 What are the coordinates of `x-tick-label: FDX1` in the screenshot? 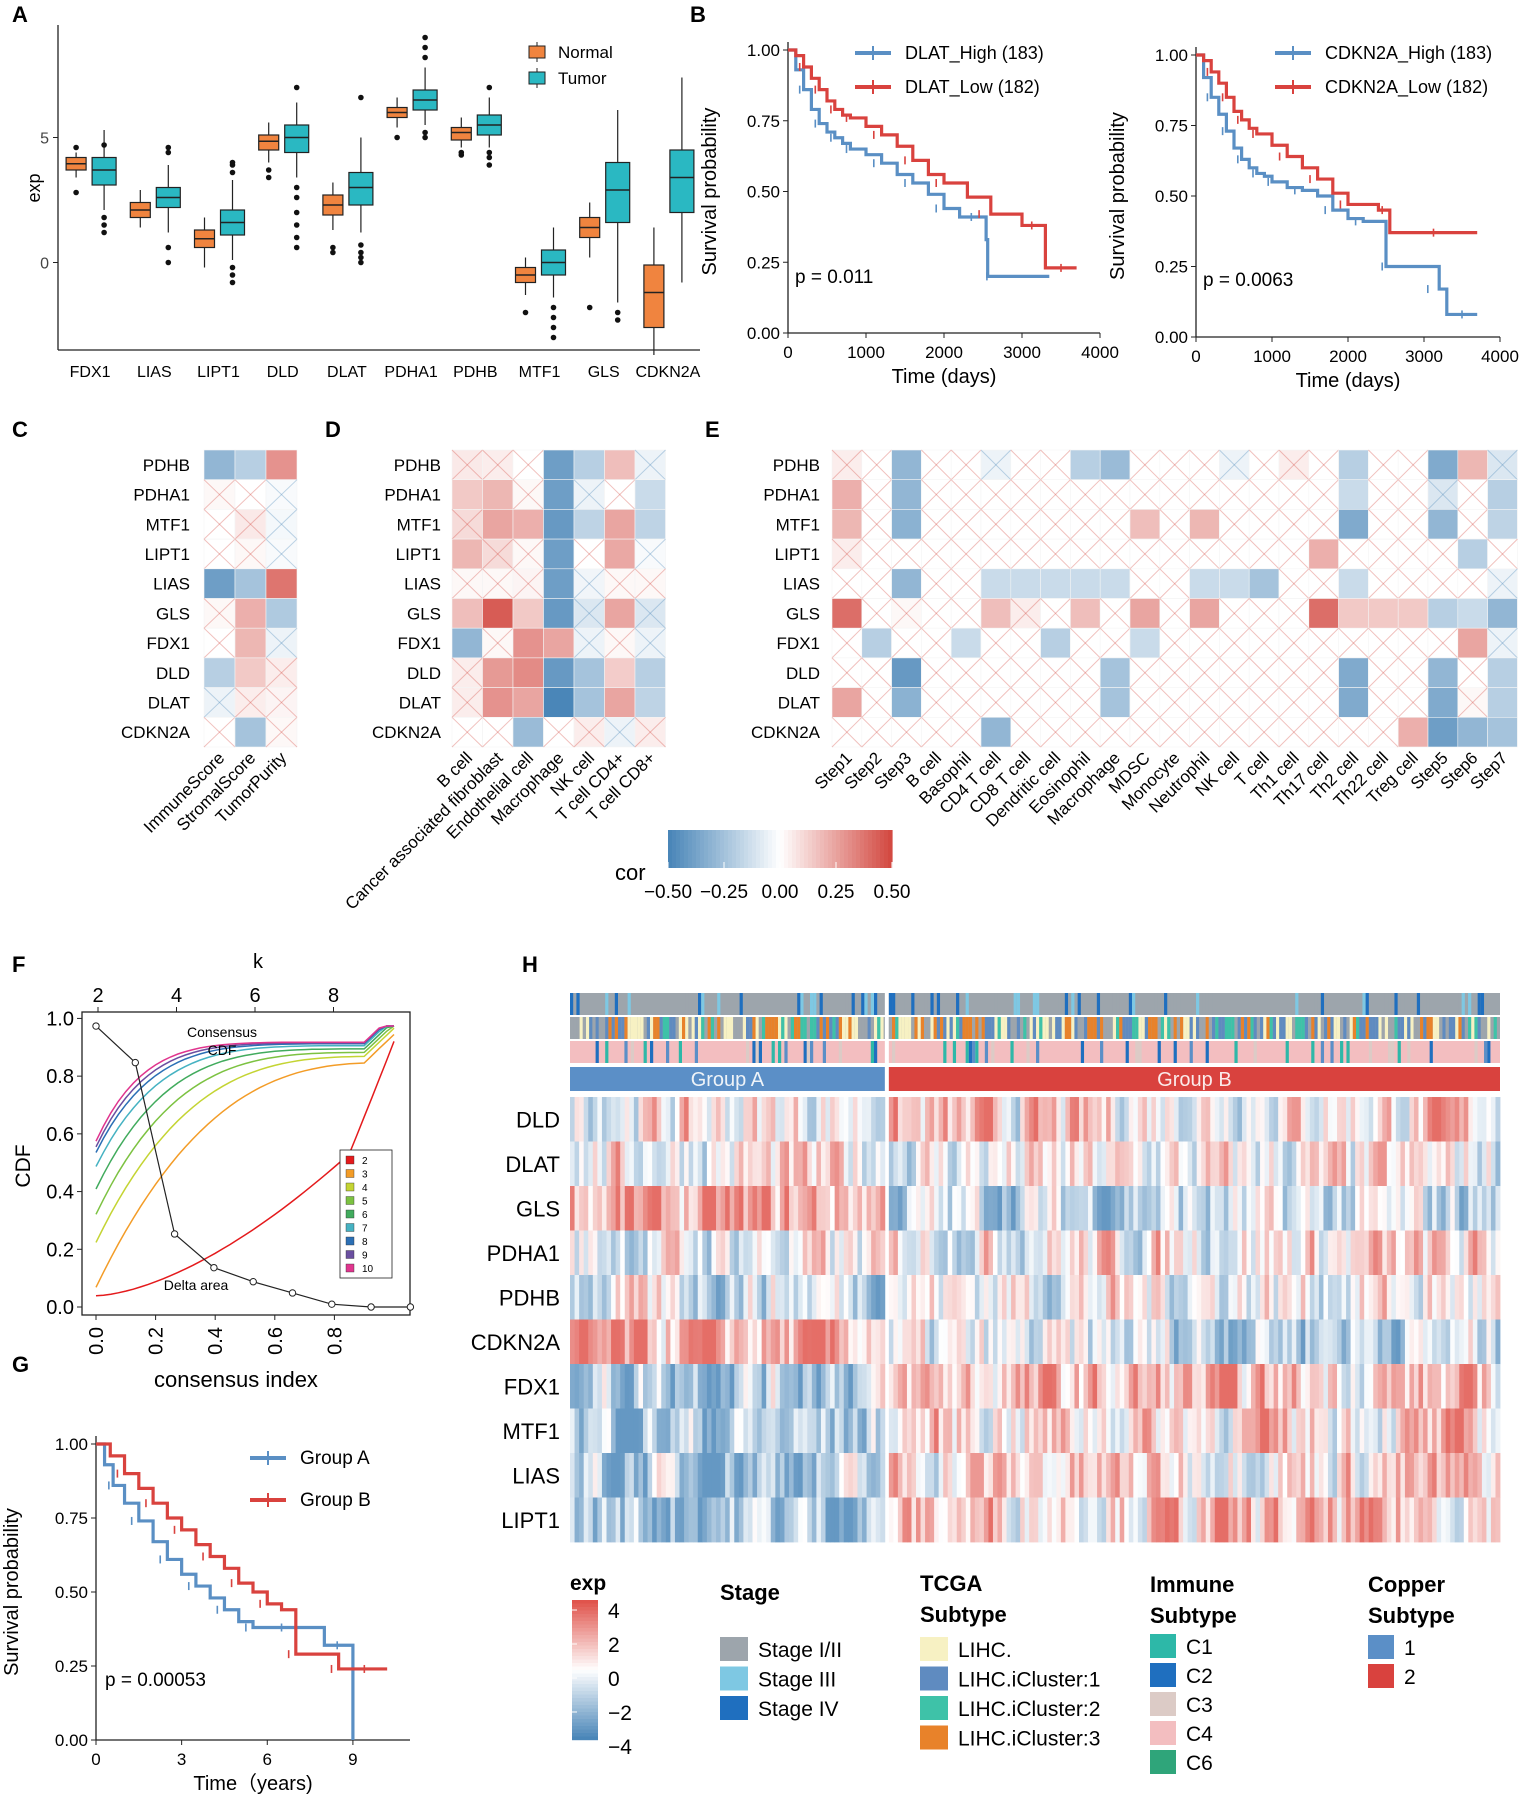 It's located at (90, 372).